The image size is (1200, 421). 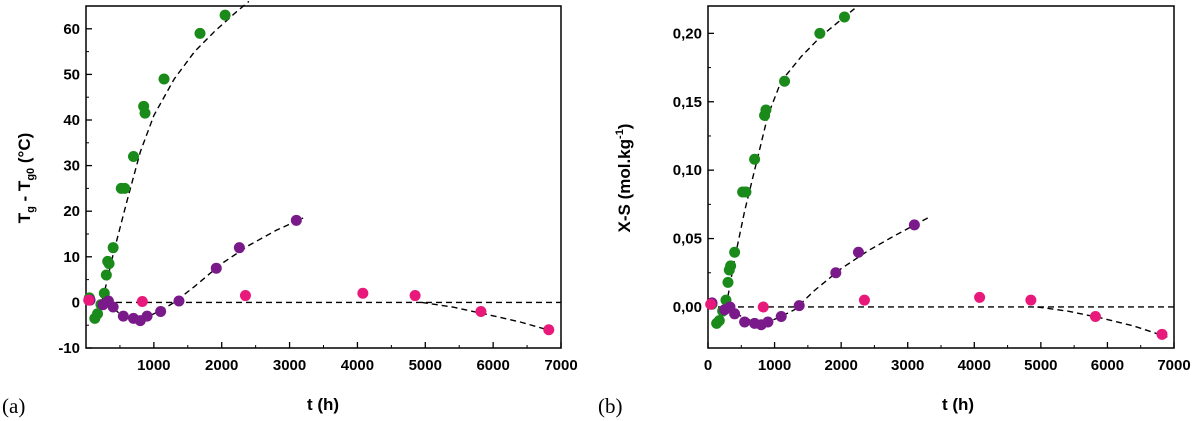 I want to click on x-tick-label: 0, so click(x=708, y=365).